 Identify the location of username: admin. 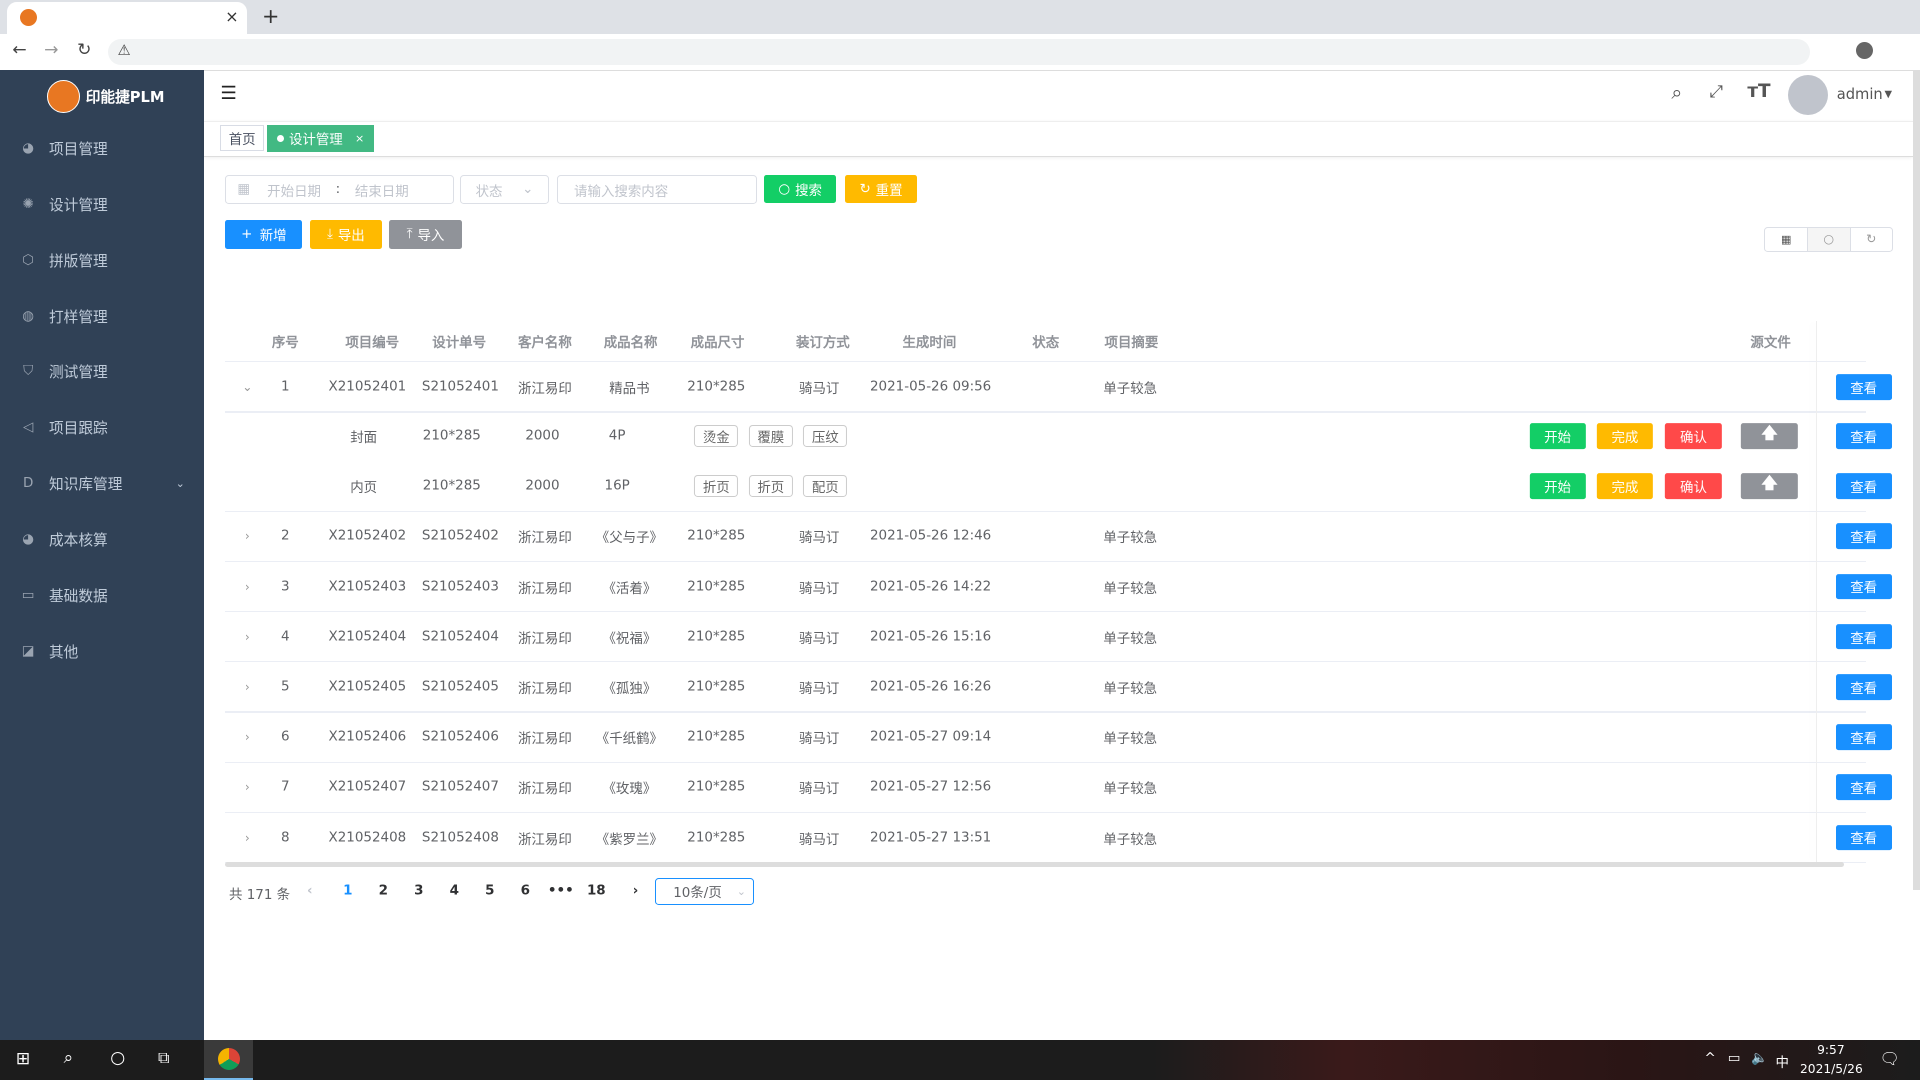
(1859, 94).